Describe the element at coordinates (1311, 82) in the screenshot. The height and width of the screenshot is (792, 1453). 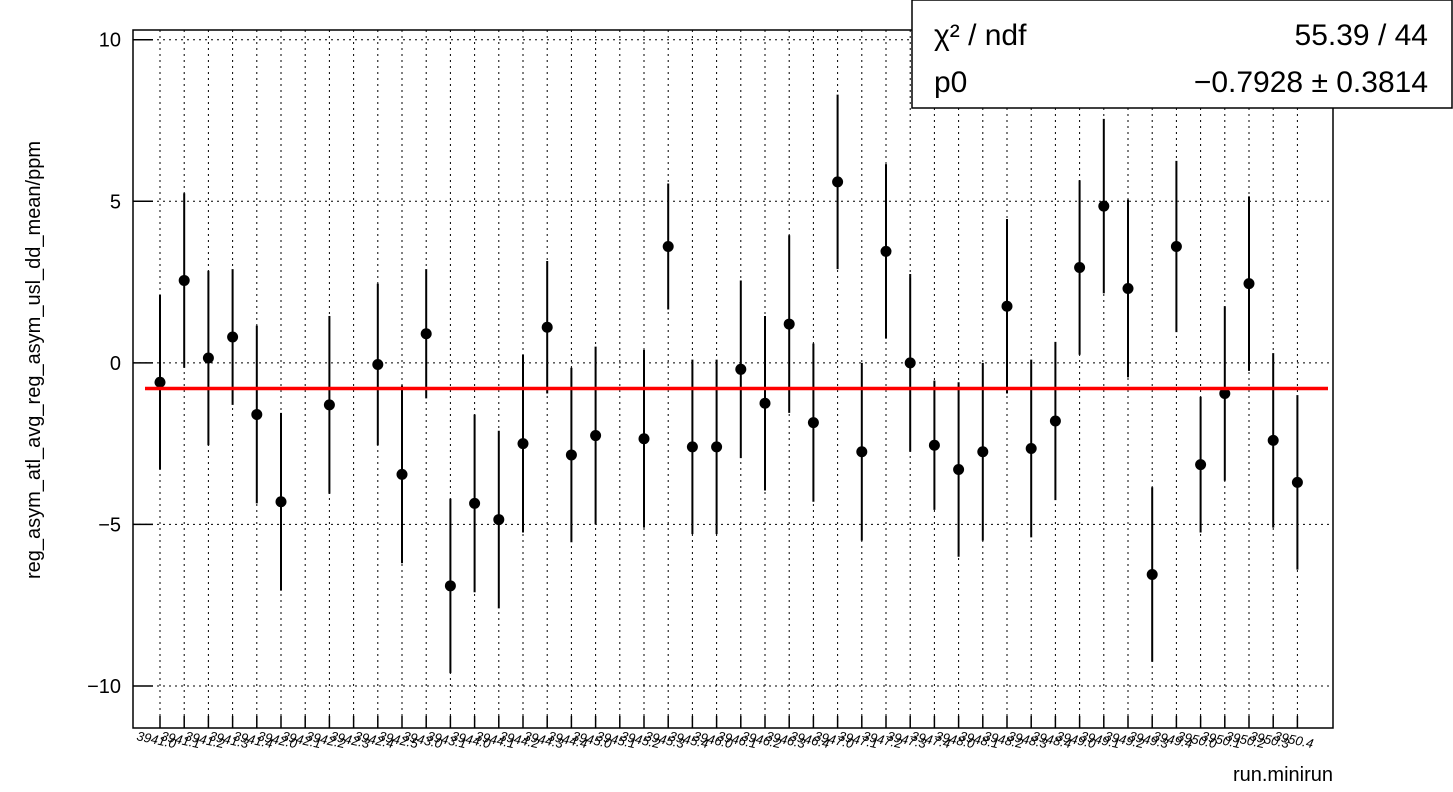
I see `stats-p0-value: −0.7928 ± 0.3814` at that location.